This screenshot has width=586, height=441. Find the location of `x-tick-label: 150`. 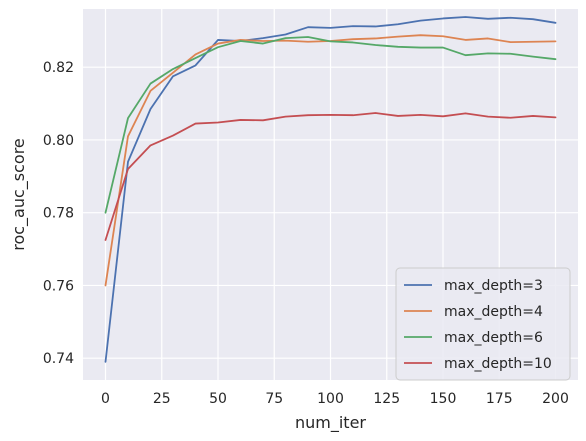

x-tick-label: 150 is located at coordinates (443, 399).